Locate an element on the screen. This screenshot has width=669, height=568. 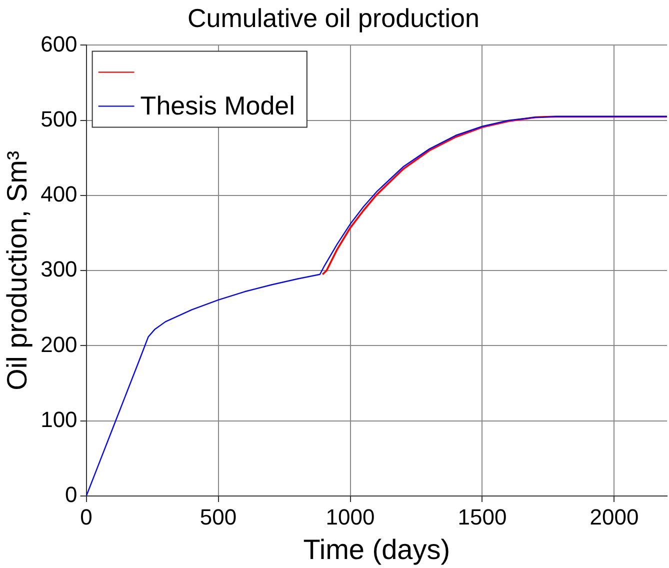
y-tick-label: 200 is located at coordinates (59, 344).